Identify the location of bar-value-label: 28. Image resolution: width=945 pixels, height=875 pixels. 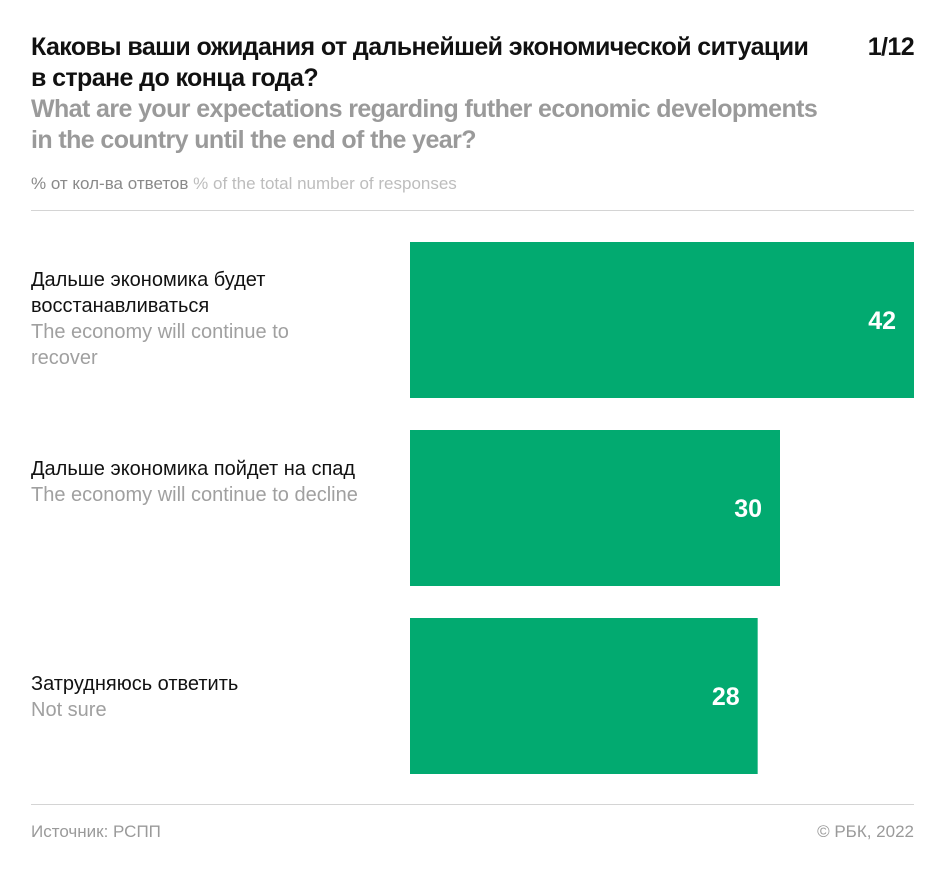
(726, 697).